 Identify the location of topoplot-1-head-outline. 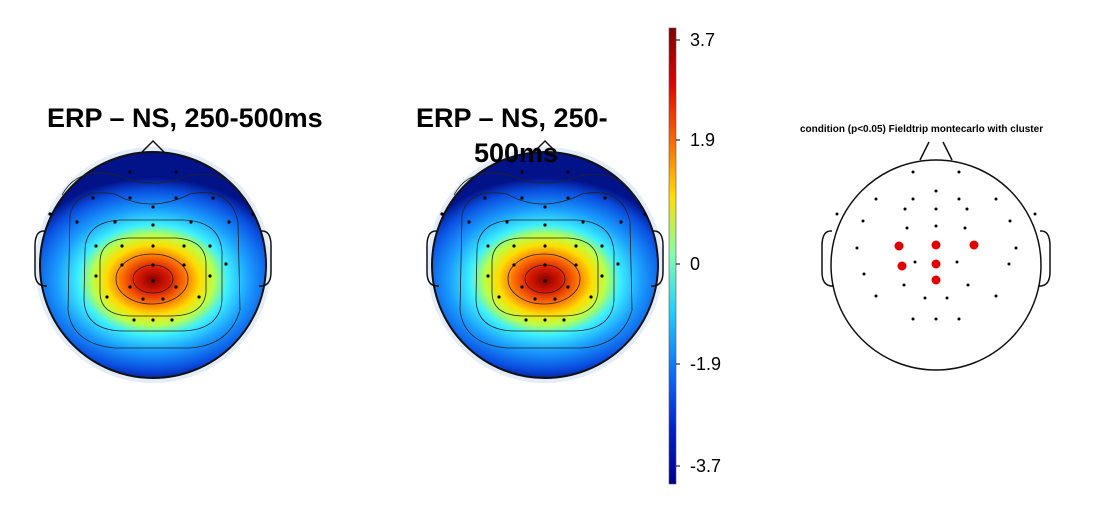
(153, 265).